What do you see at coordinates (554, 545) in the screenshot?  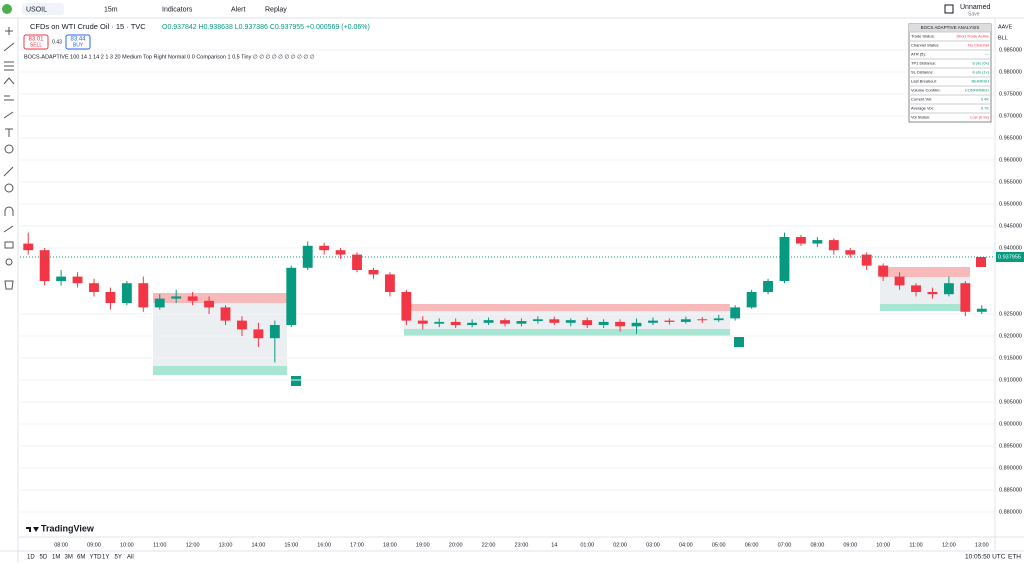 I see `x-tick-label: 14` at bounding box center [554, 545].